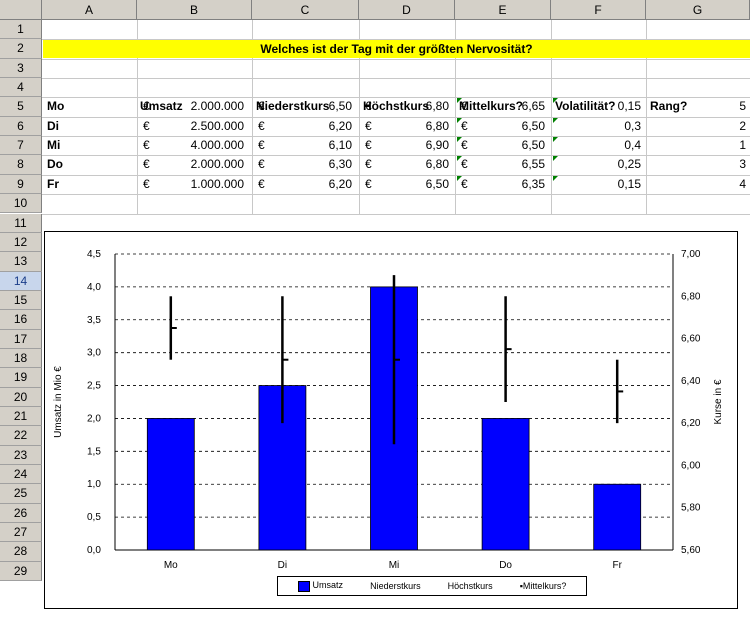 The width and height of the screenshot is (750, 620). Describe the element at coordinates (407, 10) in the screenshot. I see `column-header-d: D` at that location.